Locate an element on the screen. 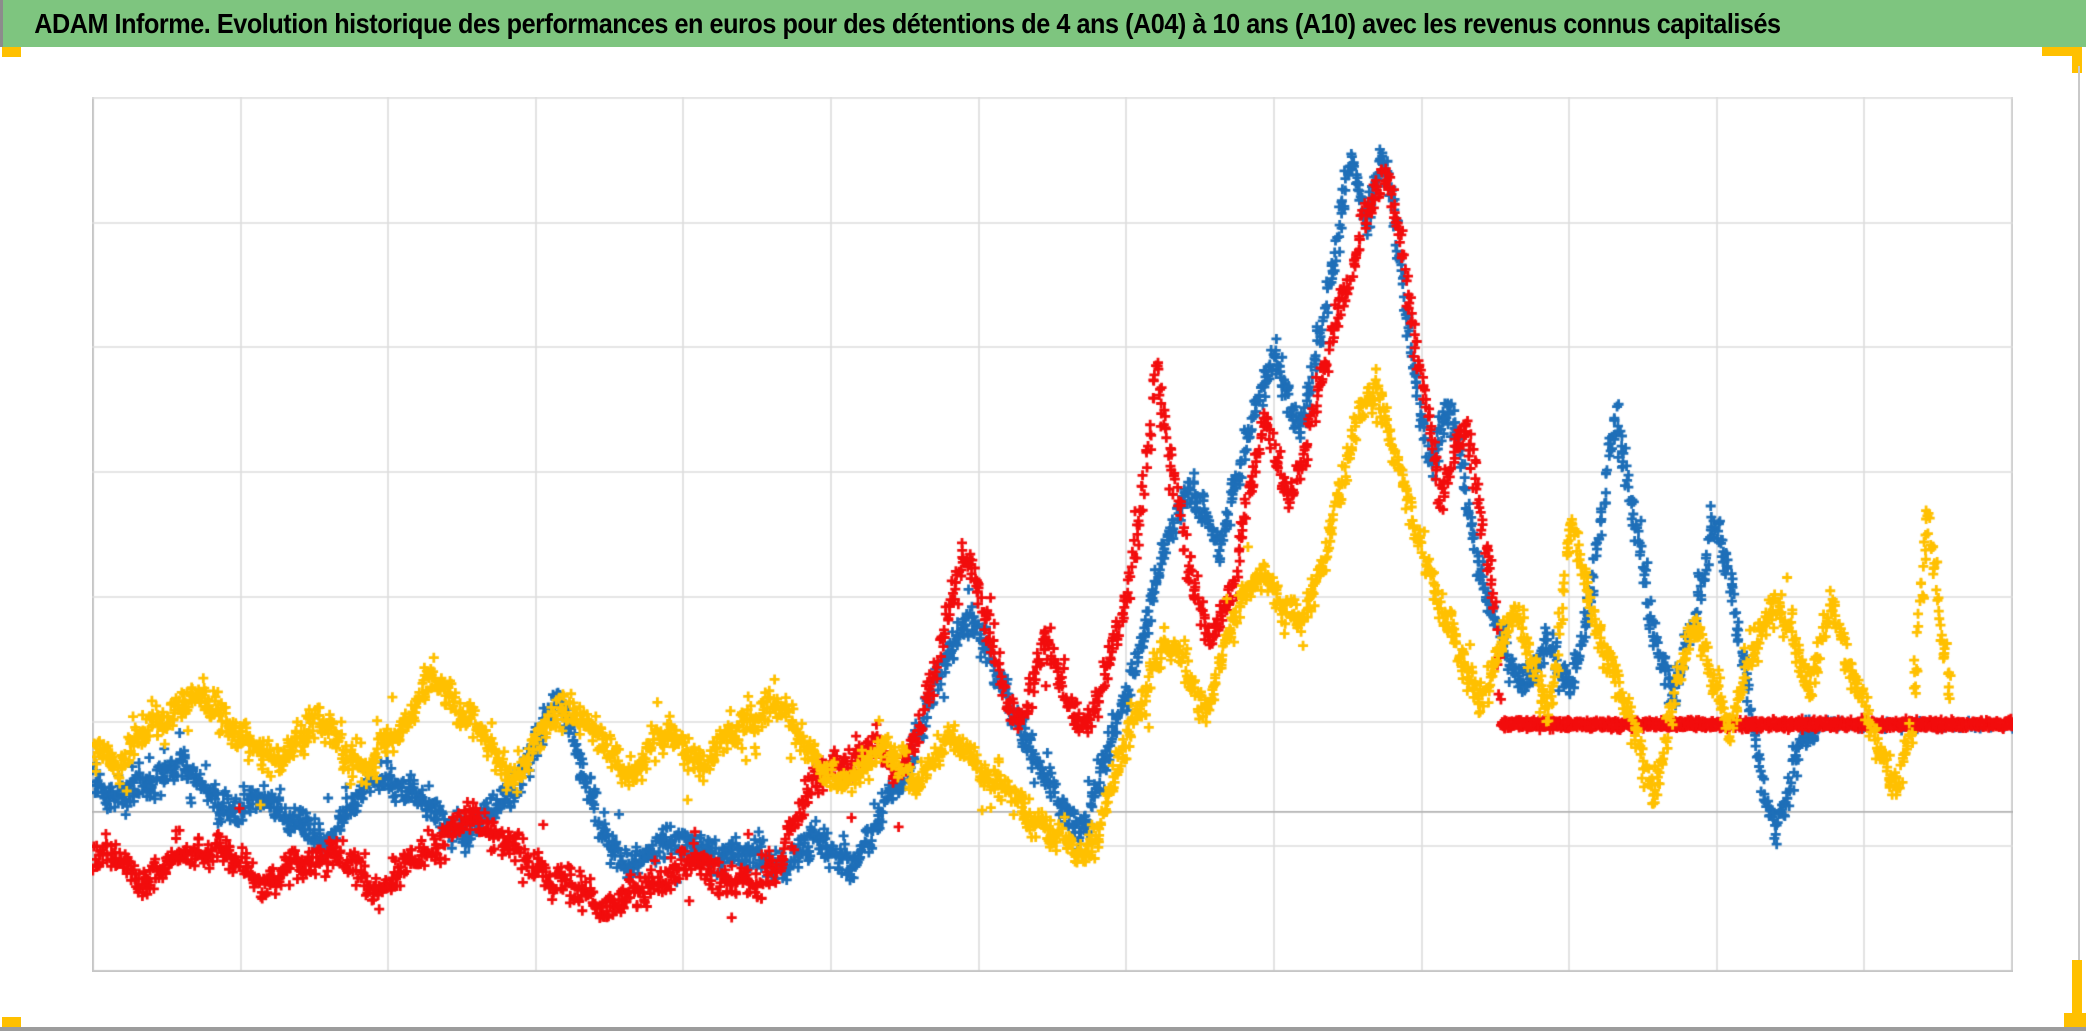 The height and width of the screenshot is (1031, 2086). accent-mark-bottom-left is located at coordinates (11, 1022).